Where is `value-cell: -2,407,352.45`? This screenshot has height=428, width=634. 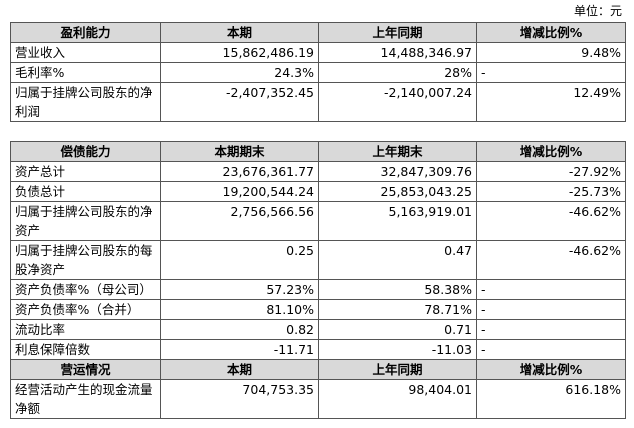
value-cell: -2,407,352.45 is located at coordinates (239, 102).